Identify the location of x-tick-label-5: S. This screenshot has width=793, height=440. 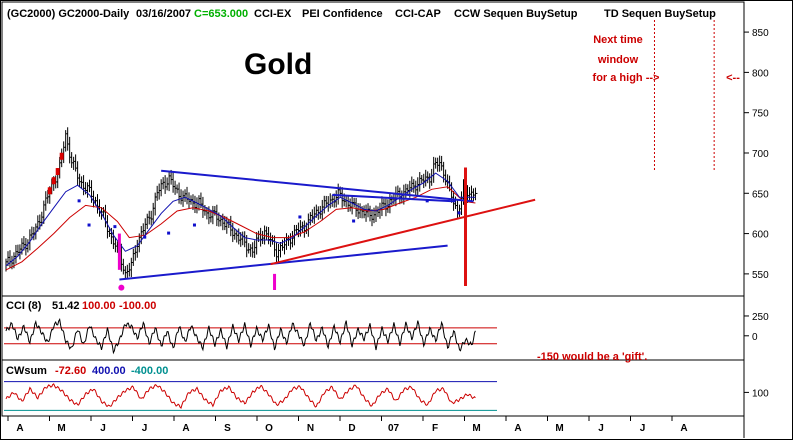
(227, 428).